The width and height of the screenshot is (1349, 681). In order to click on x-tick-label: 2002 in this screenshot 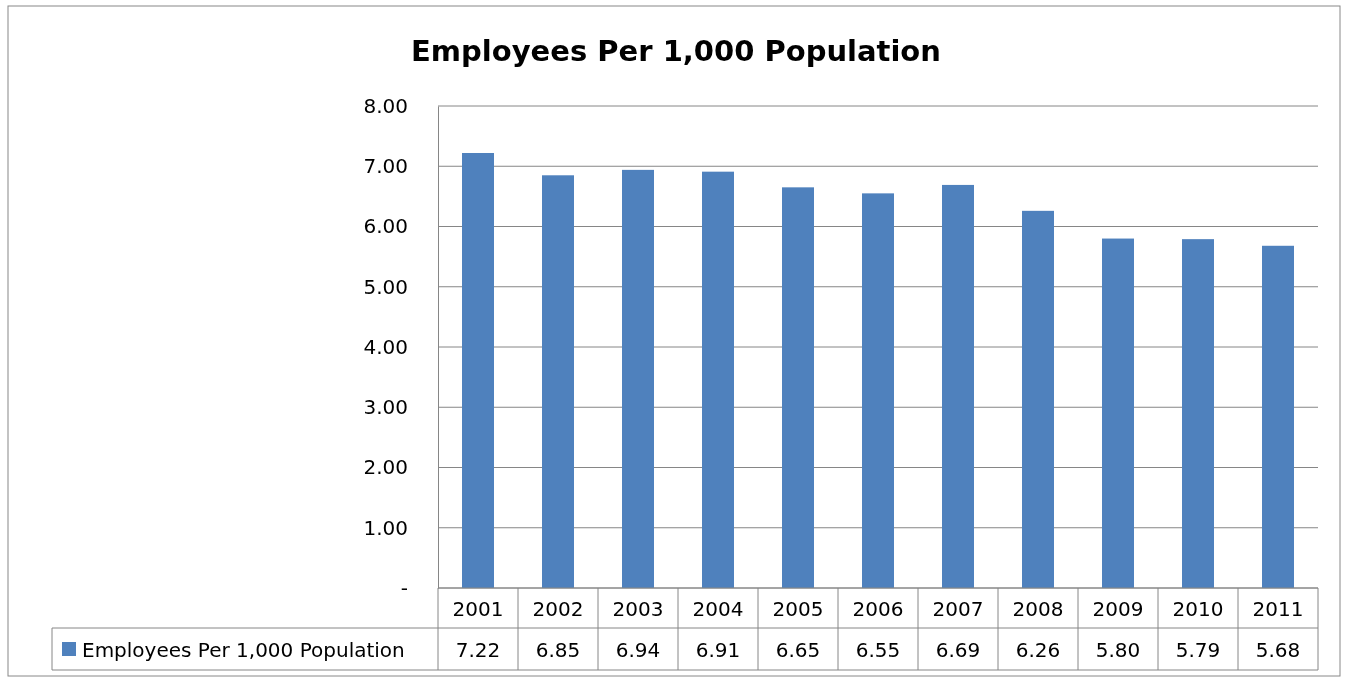, I will do `click(558, 609)`.